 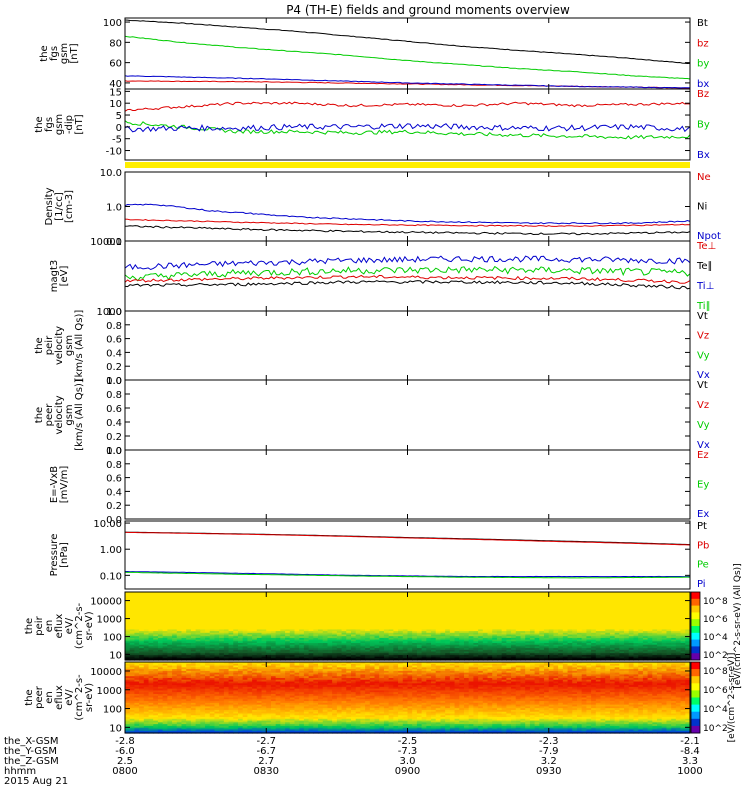 What do you see at coordinates (114, 152) in the screenshot?
I see `y-tick-label: -10` at bounding box center [114, 152].